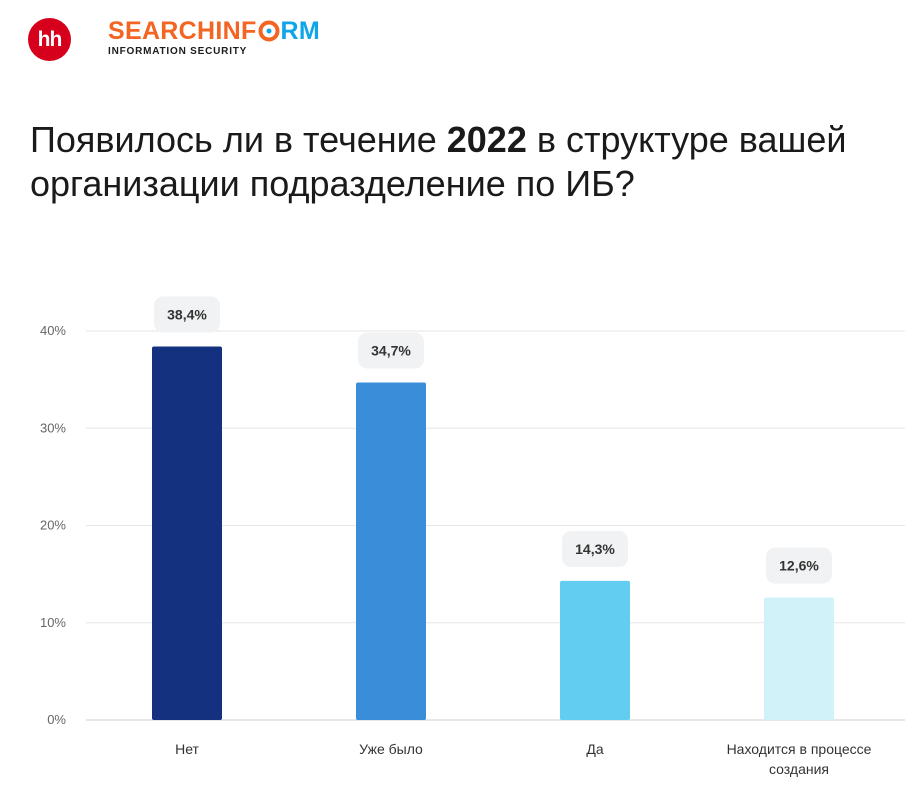 This screenshot has width=919, height=802. Describe the element at coordinates (53, 622) in the screenshot. I see `y-tick-label: 10%` at that location.